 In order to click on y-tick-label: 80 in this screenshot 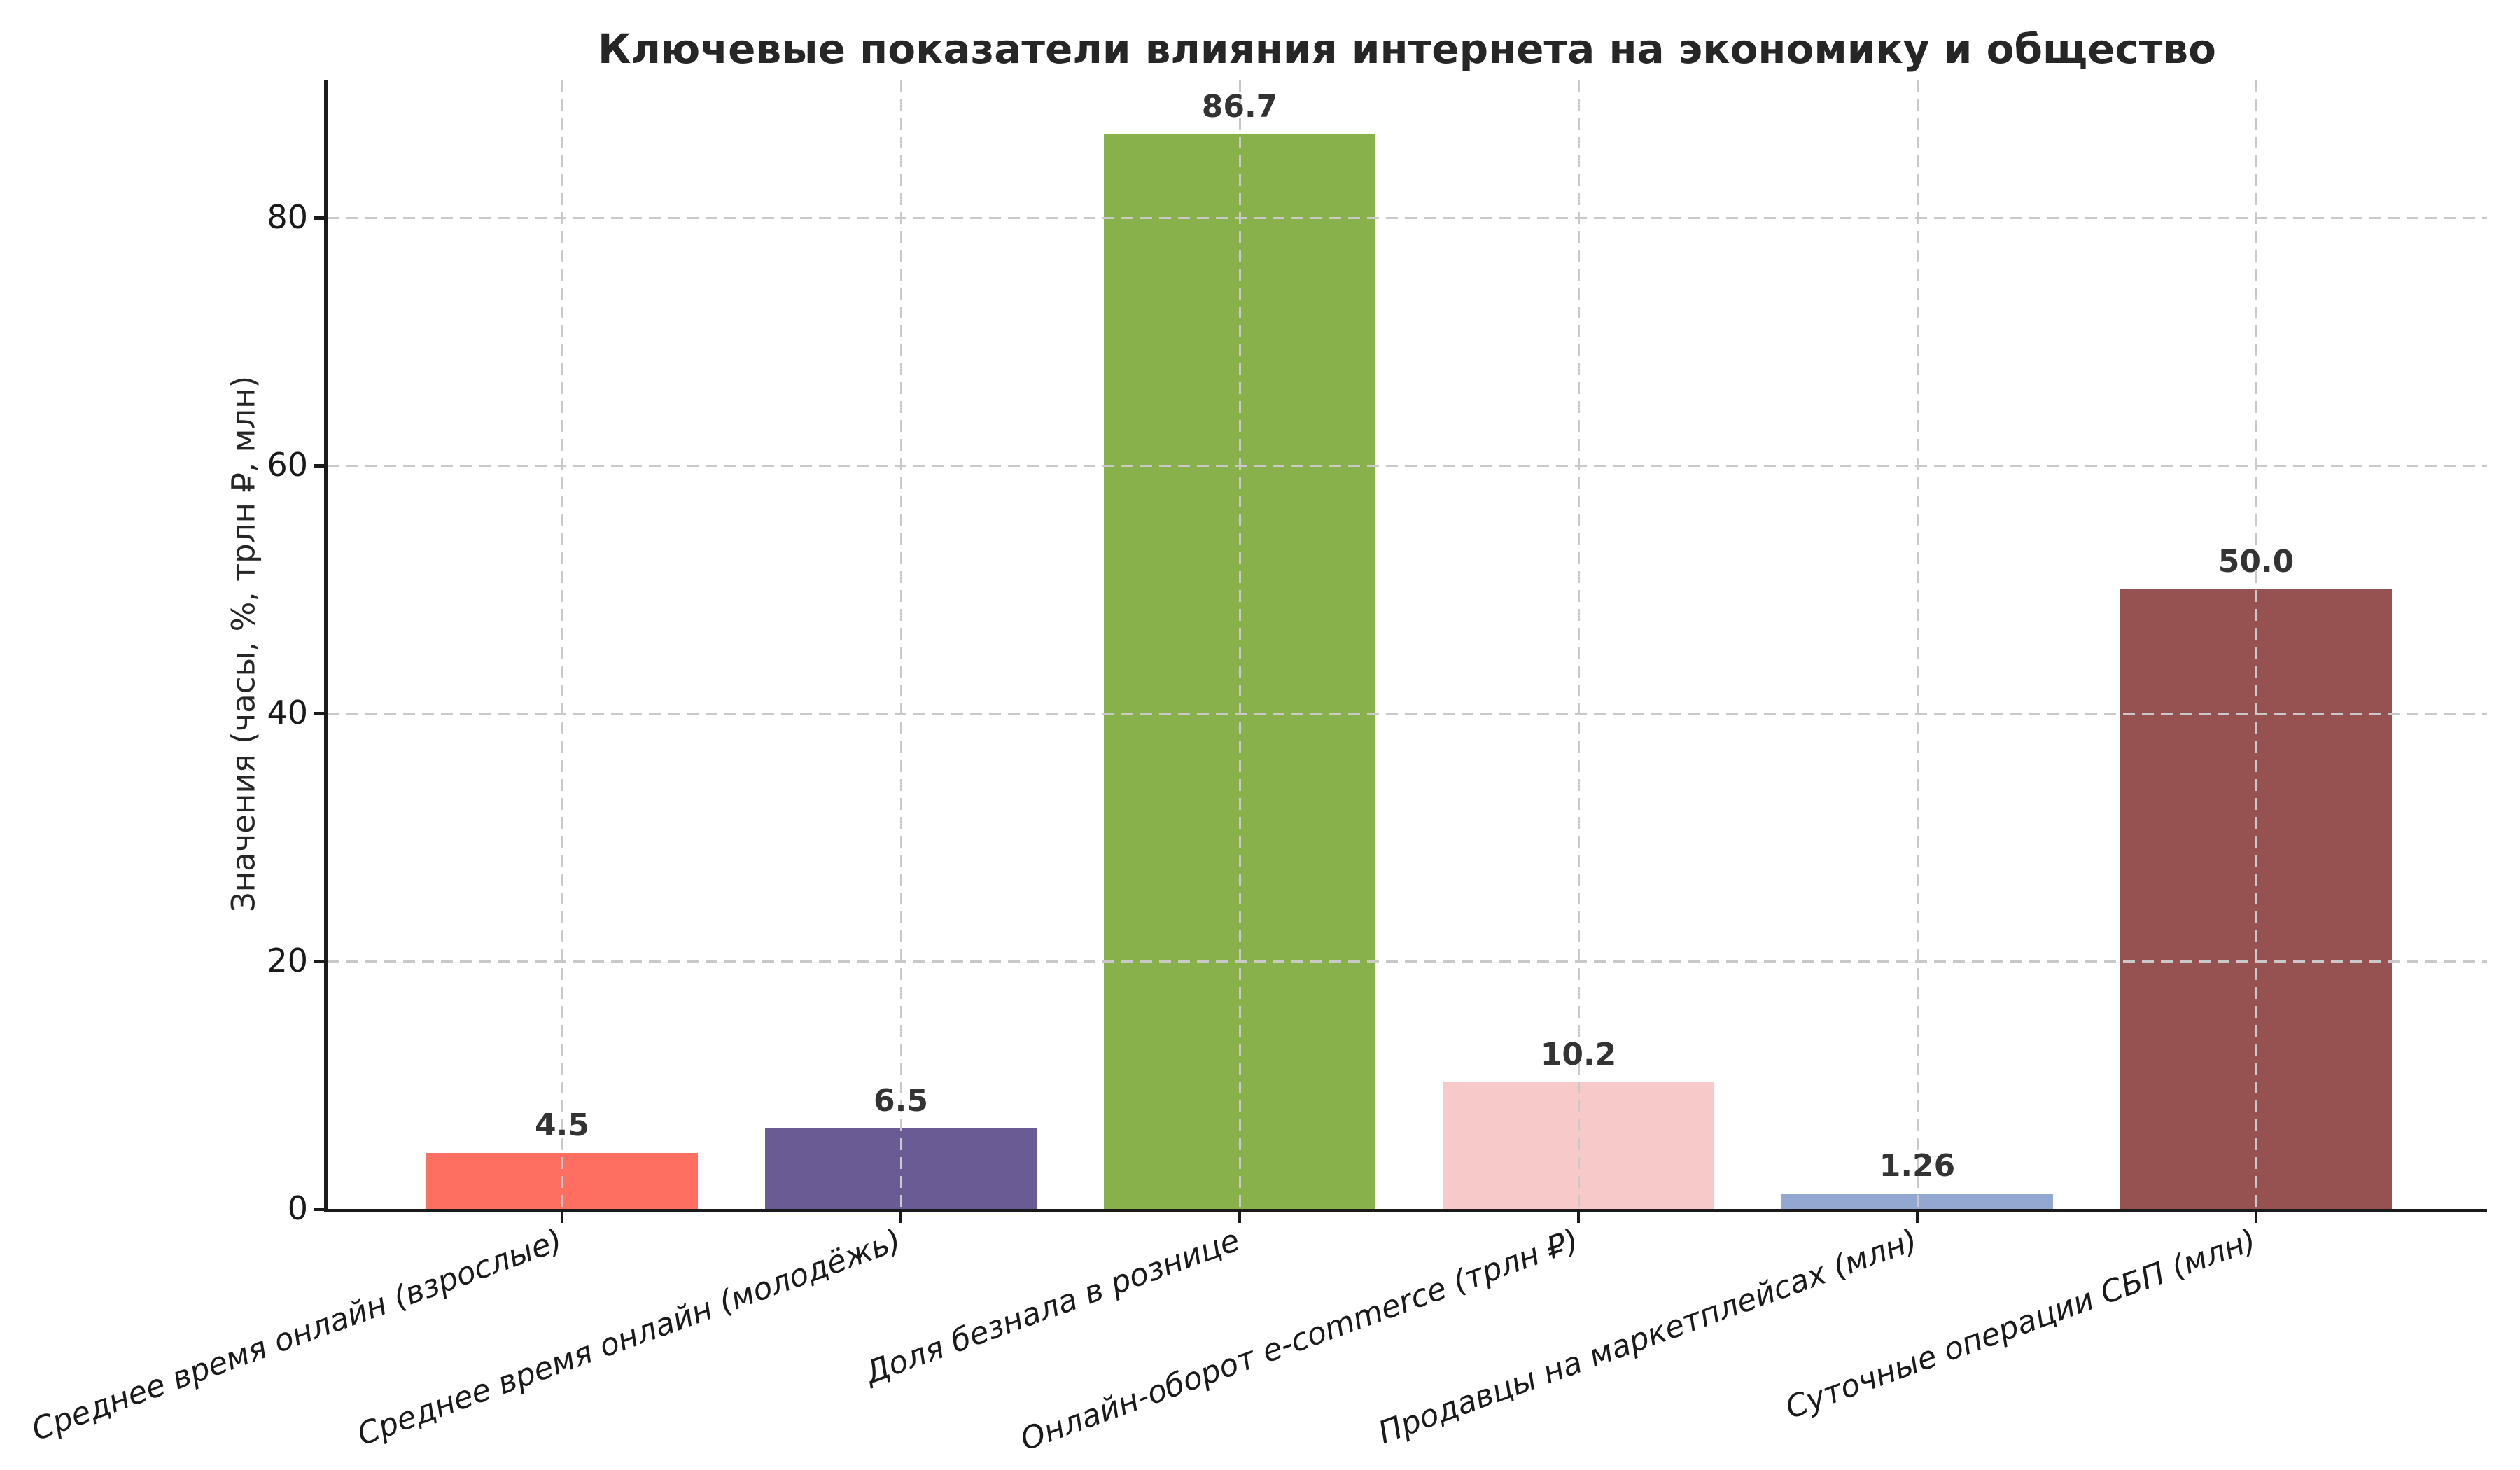, I will do `click(287, 216)`.